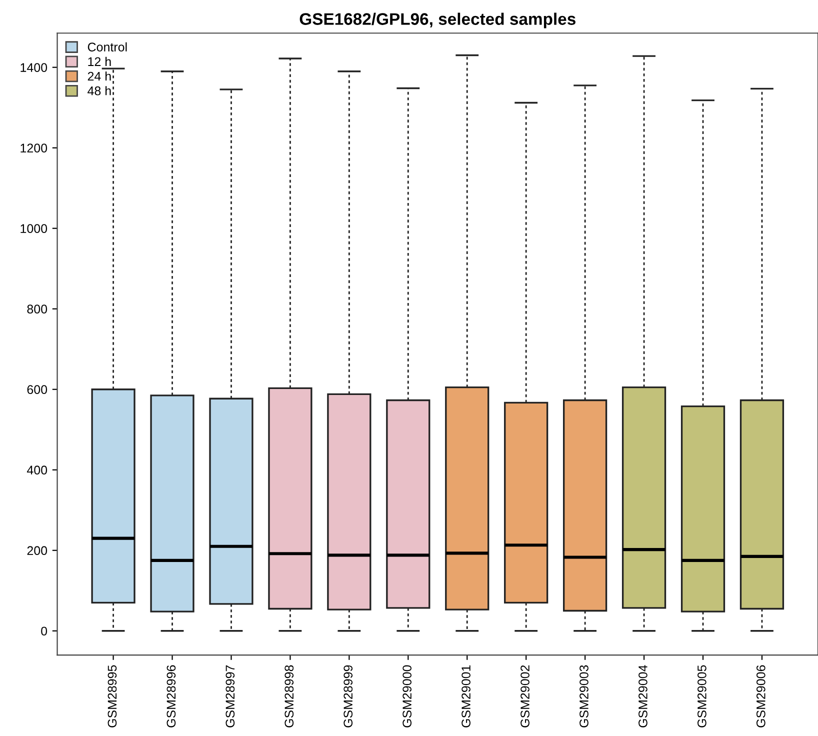  Describe the element at coordinates (348, 696) in the screenshot. I see `x-tick-label: GSM28999` at that location.